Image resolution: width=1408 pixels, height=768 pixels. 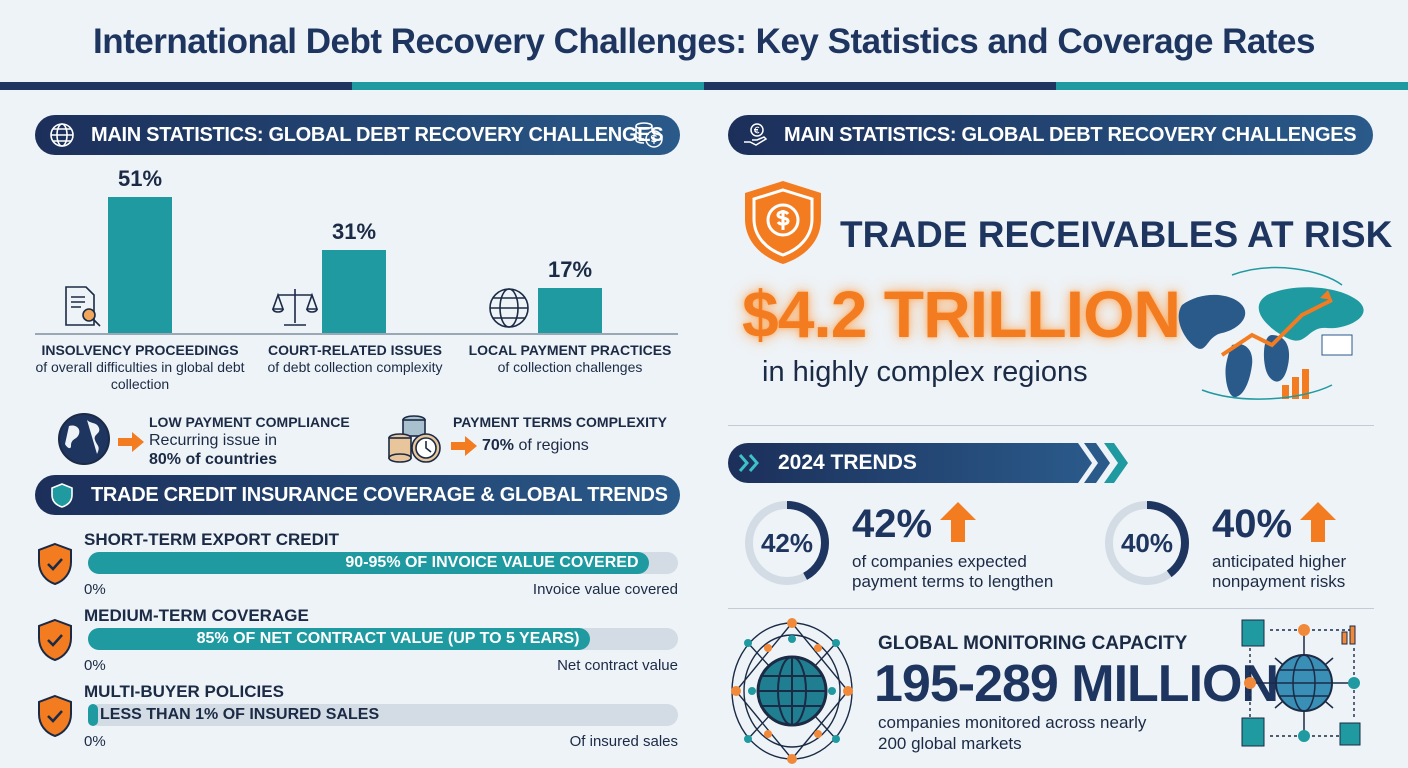 What do you see at coordinates (213, 440) in the screenshot?
I see `callout-text: Recurring issue in` at bounding box center [213, 440].